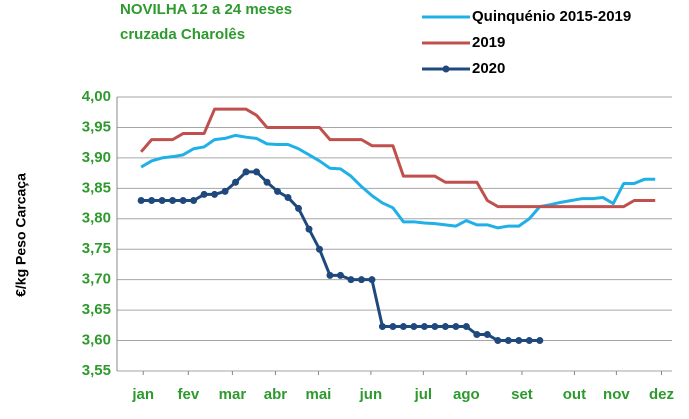 The width and height of the screenshot is (689, 419). I want to click on y-tick-label: 3,65, so click(96, 309).